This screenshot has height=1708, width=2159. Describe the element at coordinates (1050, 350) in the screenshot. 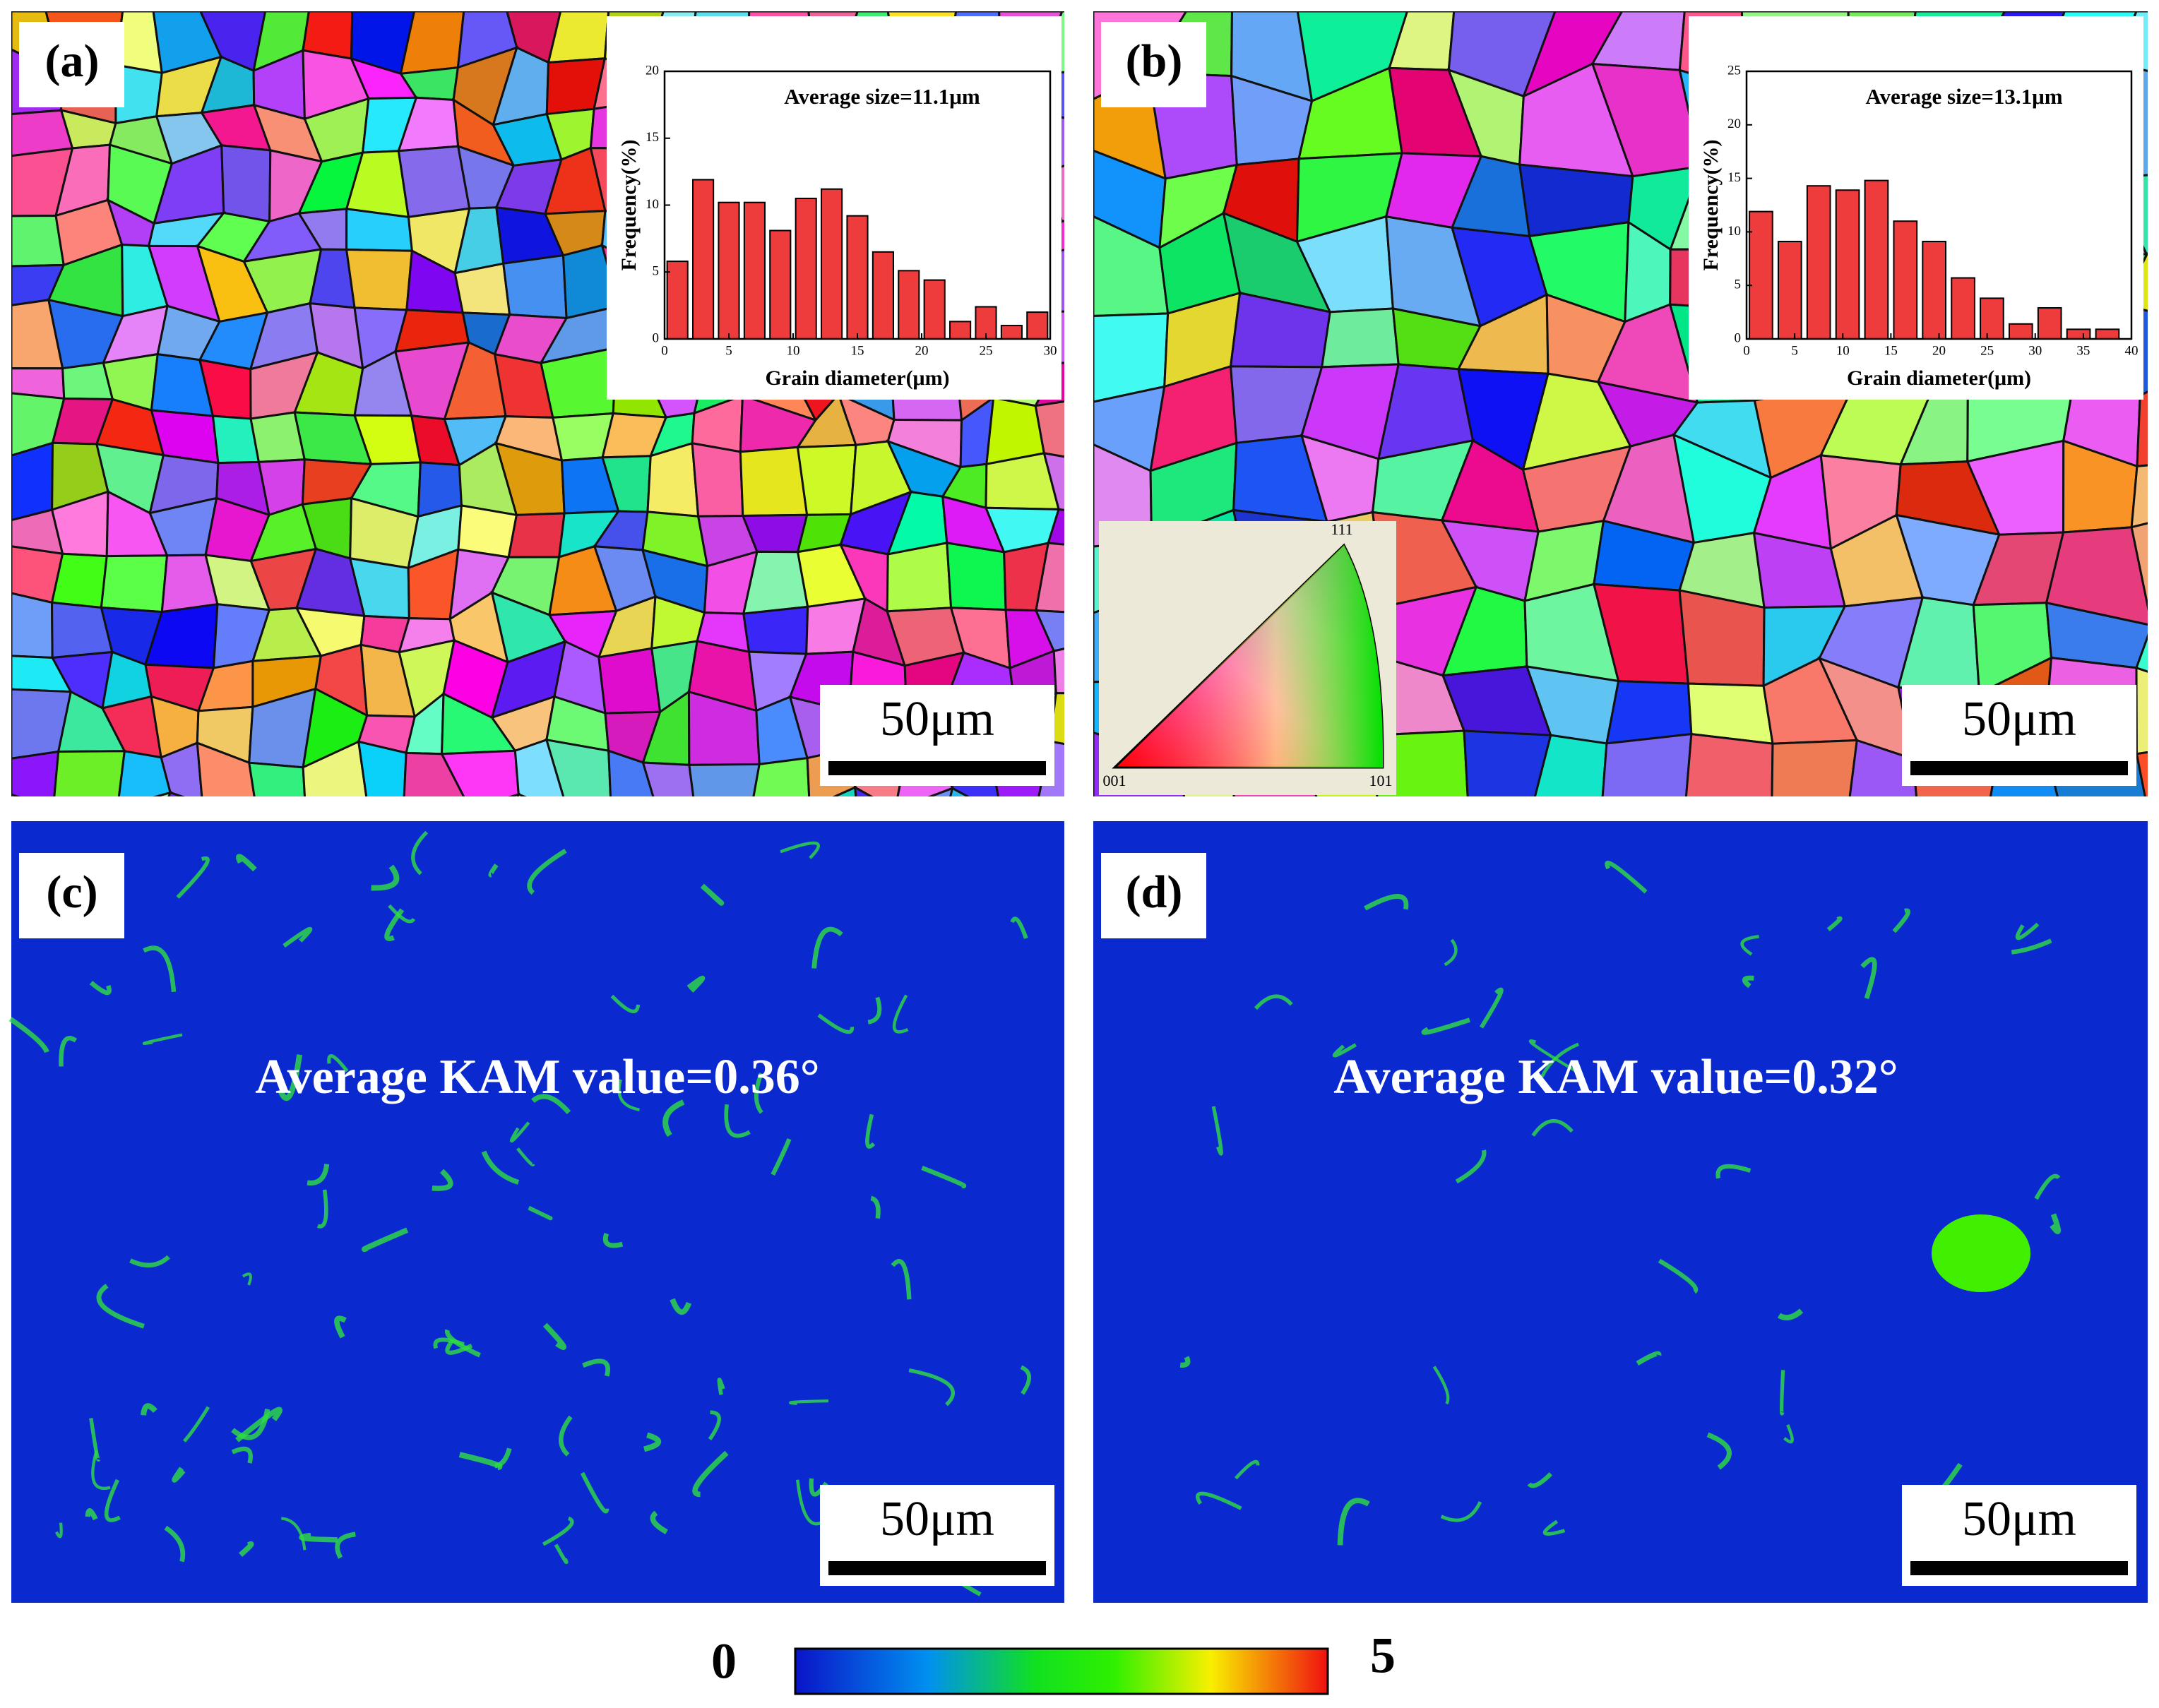

I see `x-tick-label: 30` at that location.